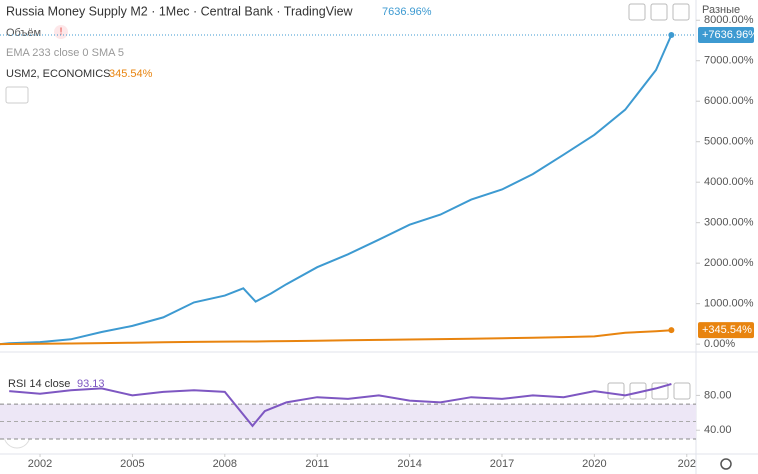  I want to click on x-tick-label: 202, so click(687, 464).